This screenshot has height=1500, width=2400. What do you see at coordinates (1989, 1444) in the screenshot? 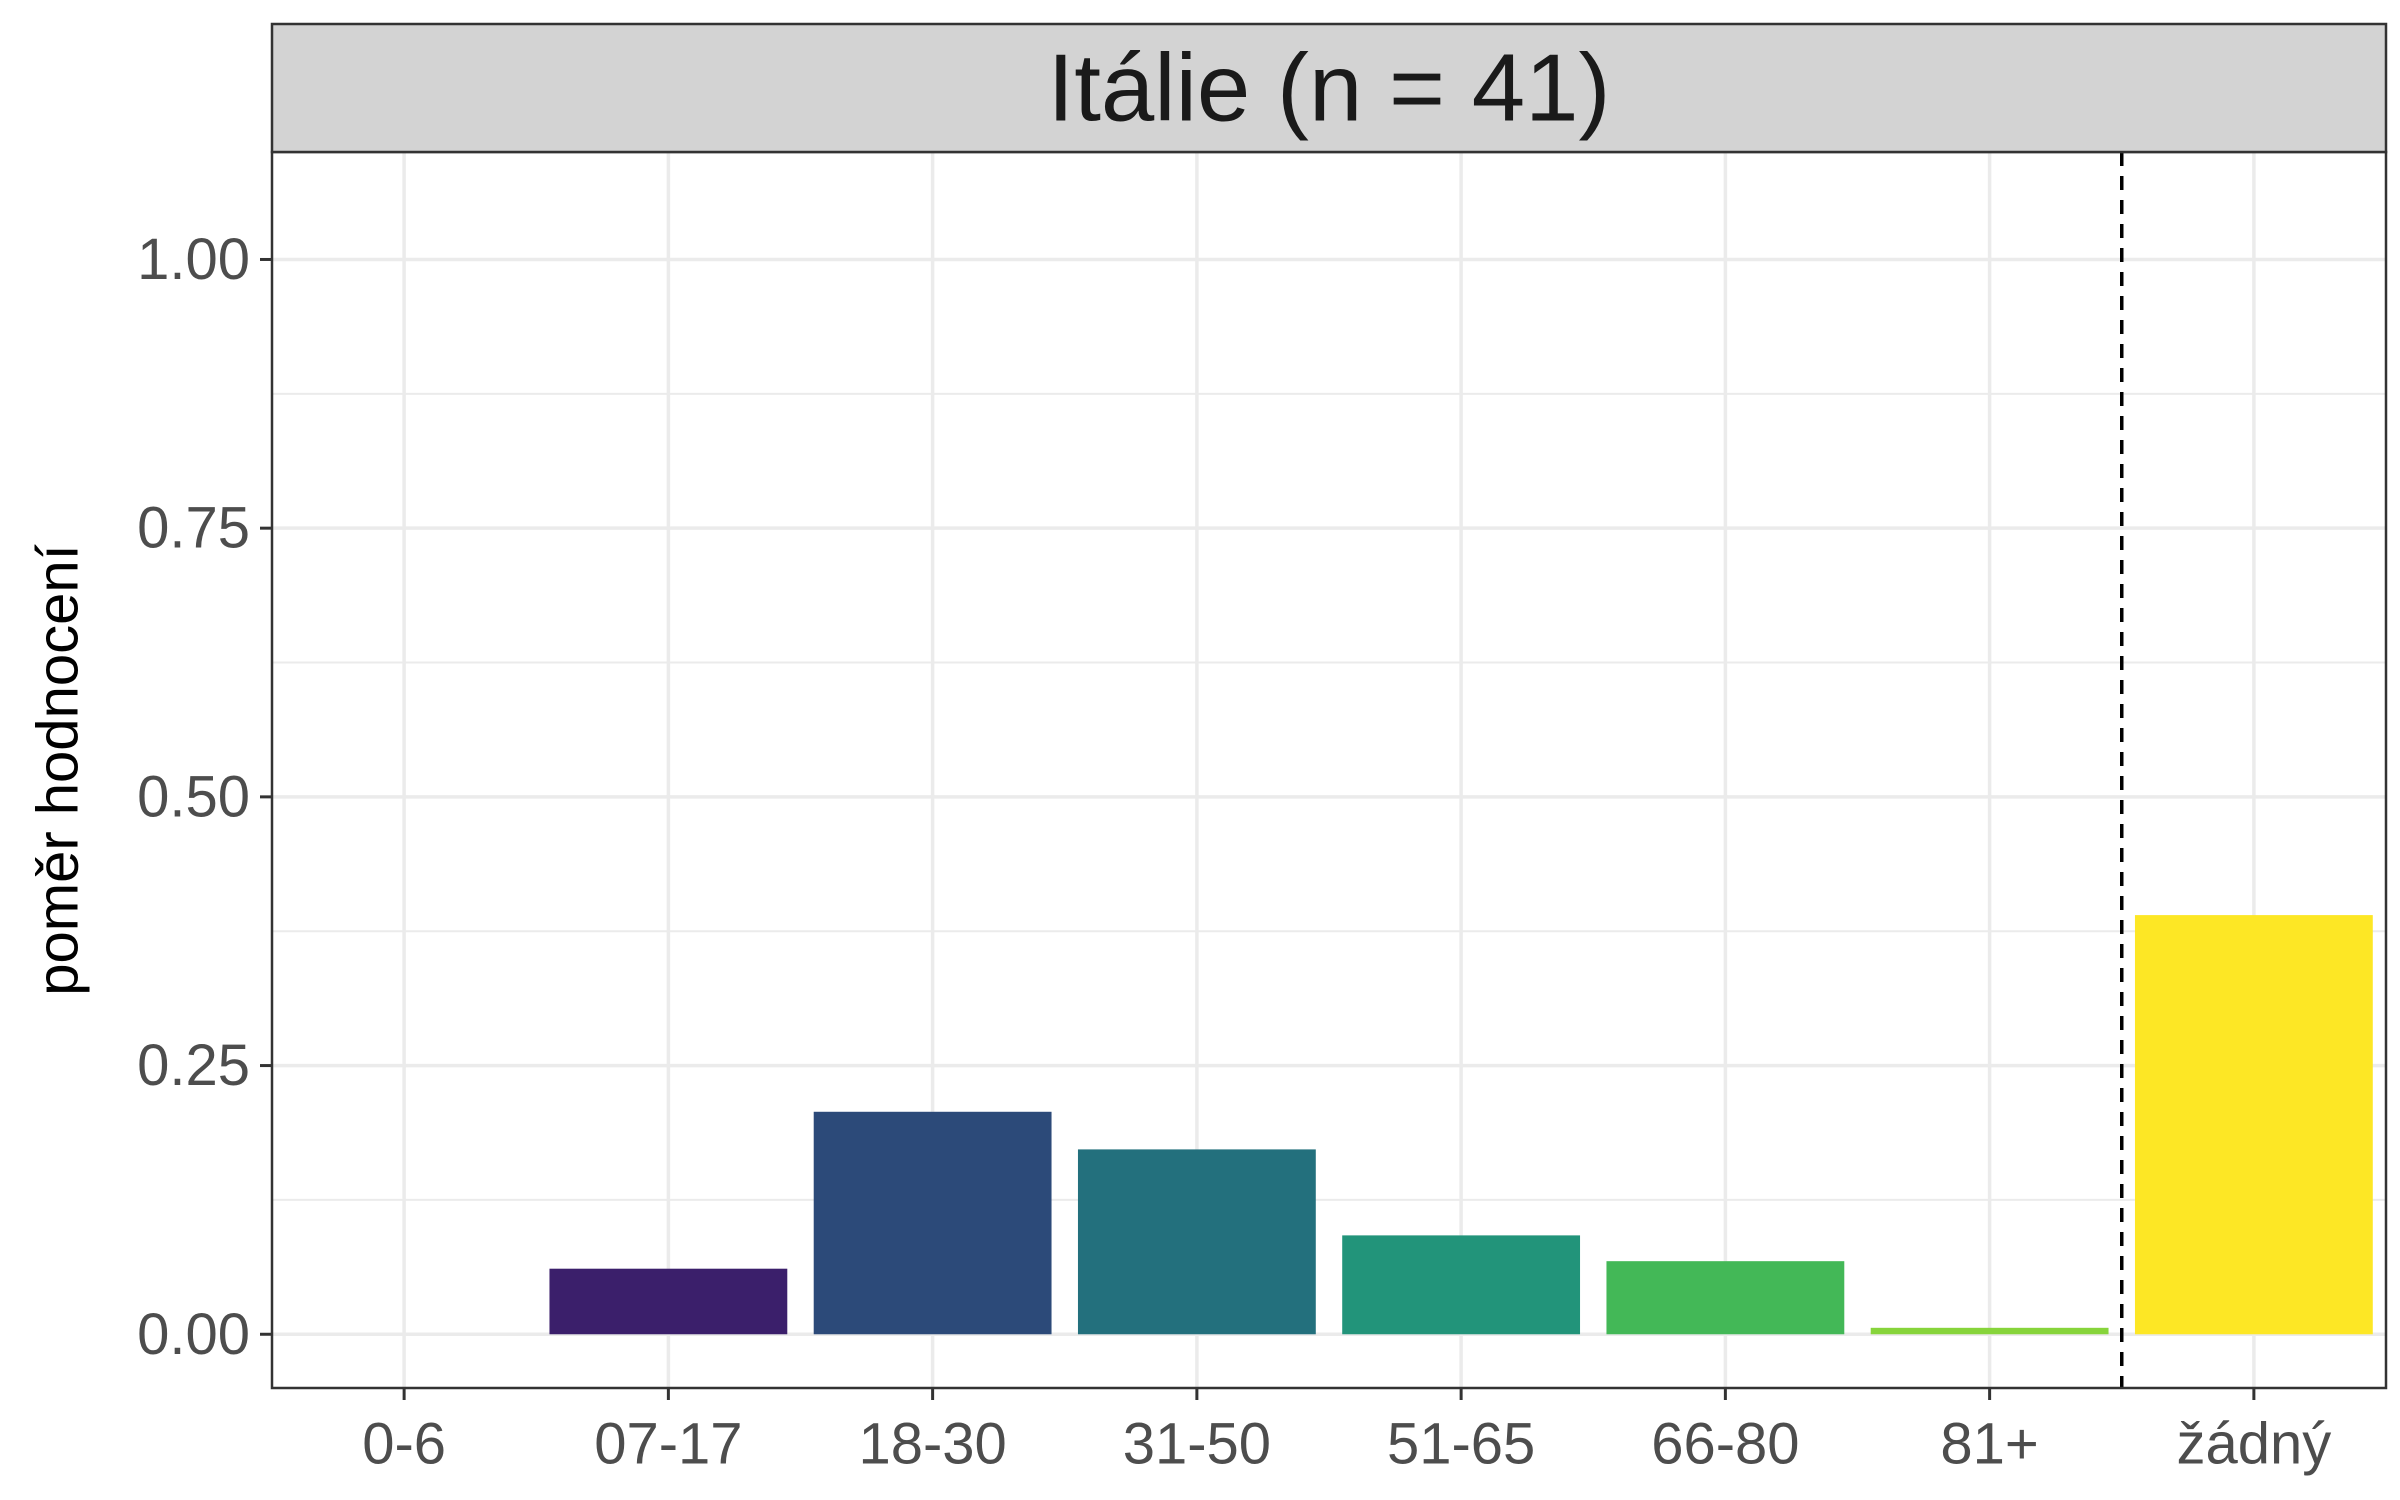
I see `x-tick-label: 81+` at bounding box center [1989, 1444].